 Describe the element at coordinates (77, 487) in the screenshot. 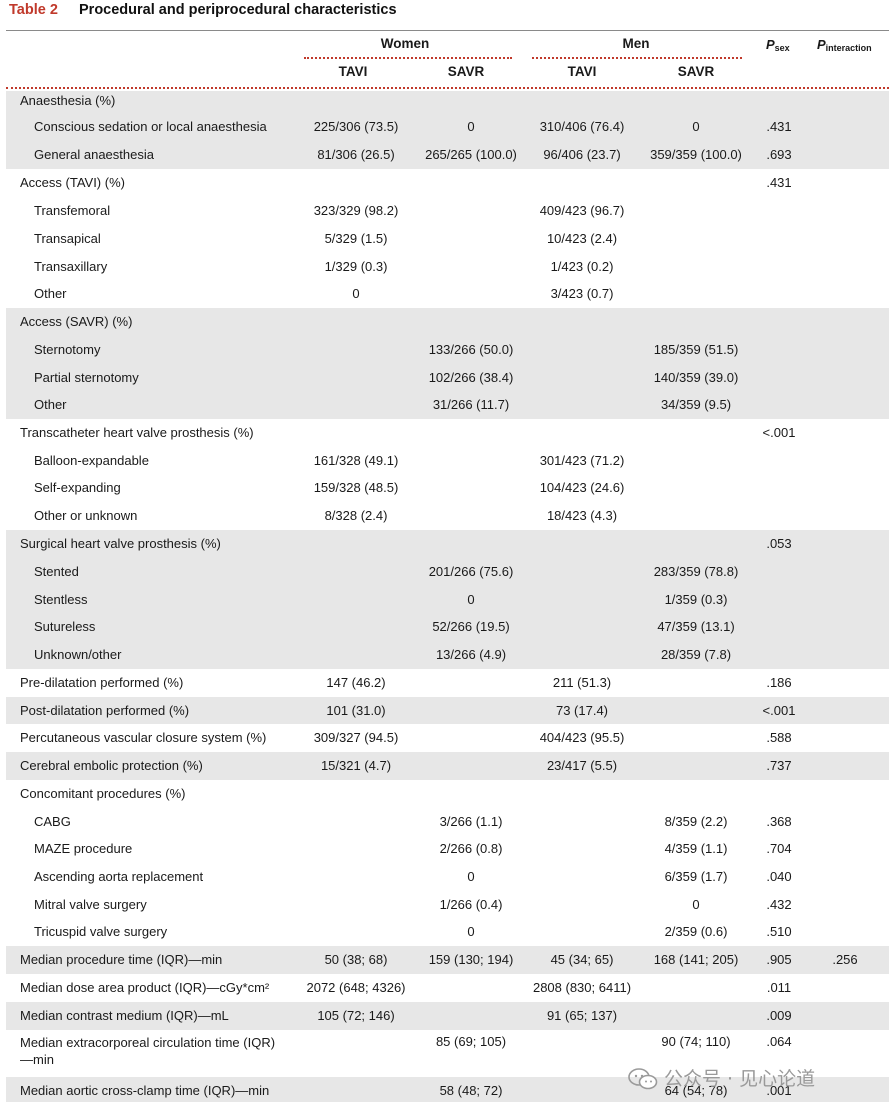

I see `row-label: Self-expanding` at that location.